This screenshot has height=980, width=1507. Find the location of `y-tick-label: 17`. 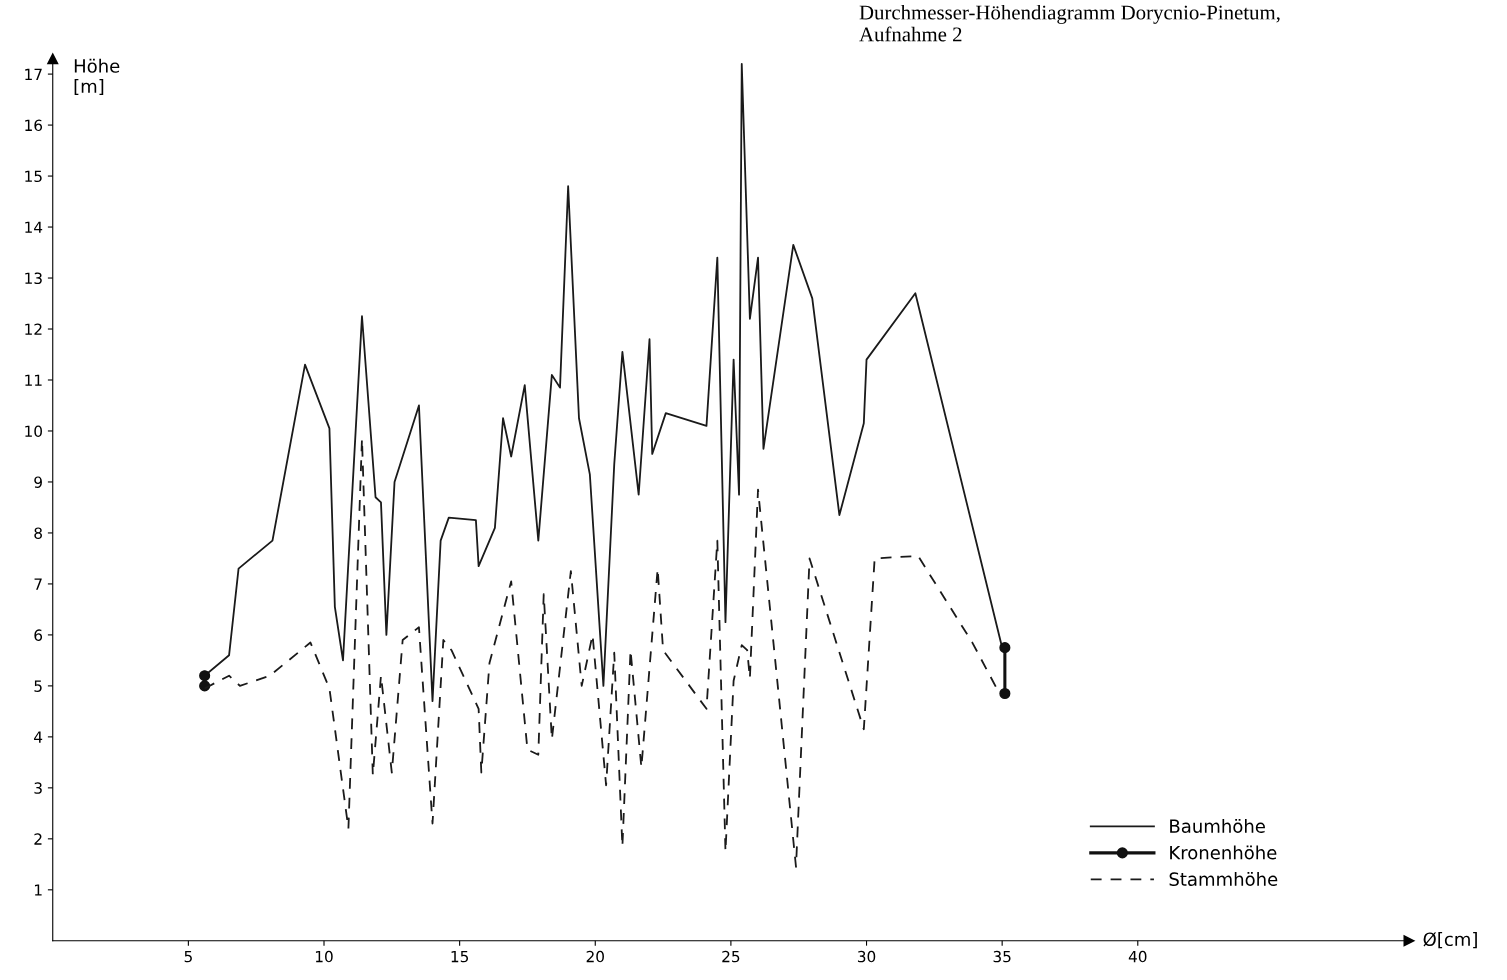

y-tick-label: 17 is located at coordinates (33, 74).